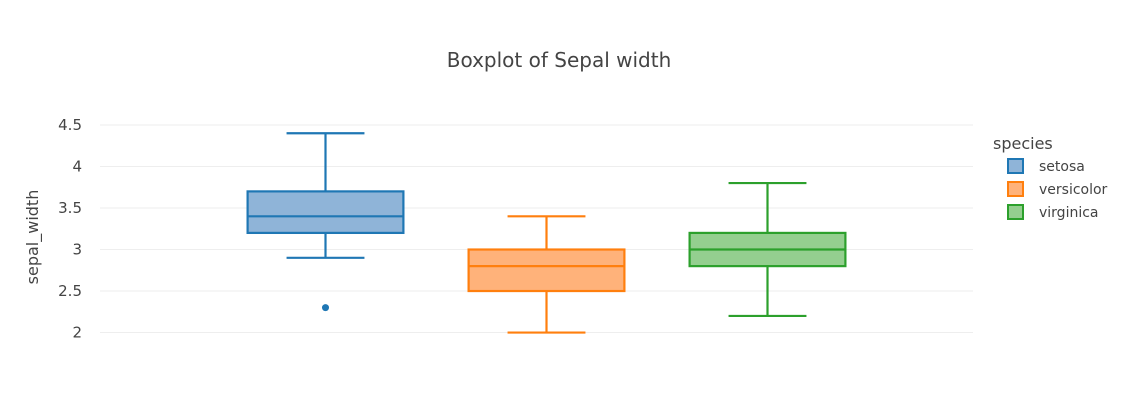  Describe the element at coordinates (325, 308) in the screenshot. I see `outlier-point` at that location.